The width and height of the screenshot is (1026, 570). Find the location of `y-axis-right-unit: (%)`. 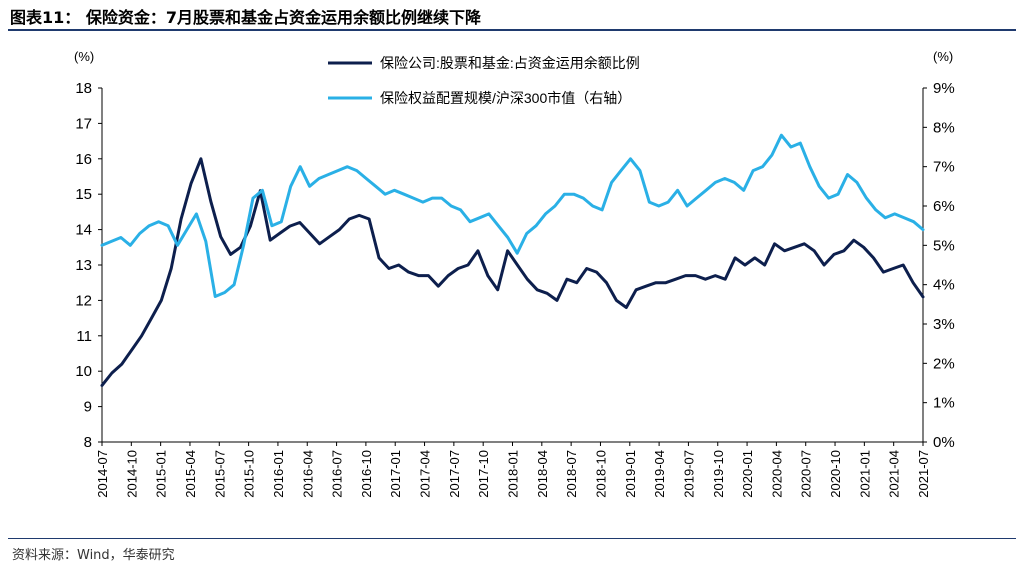

y-axis-right-unit: (%) is located at coordinates (943, 56).